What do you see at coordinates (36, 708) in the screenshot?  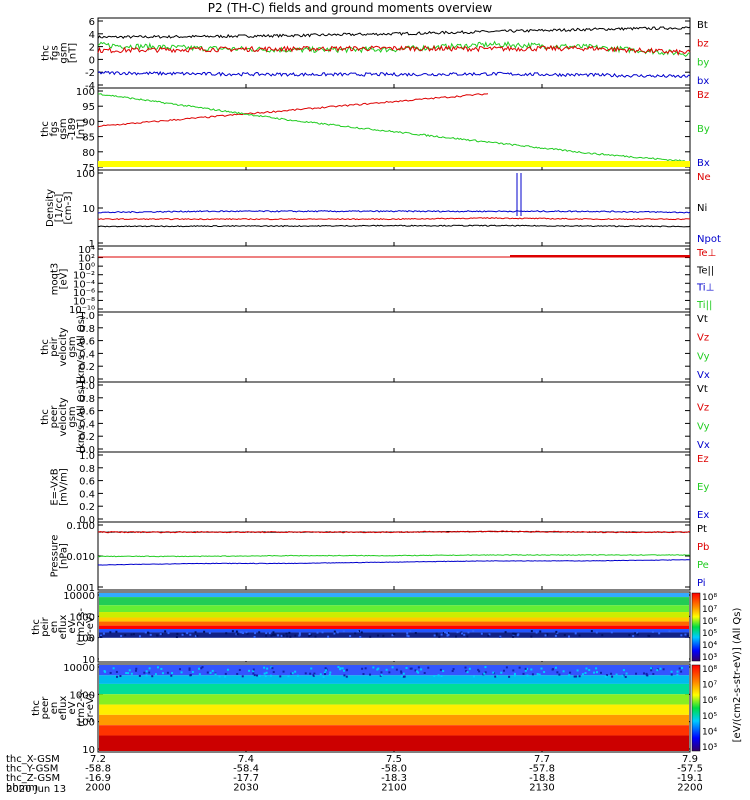 I see `ylabel-peer-spec: thc` at bounding box center [36, 708].